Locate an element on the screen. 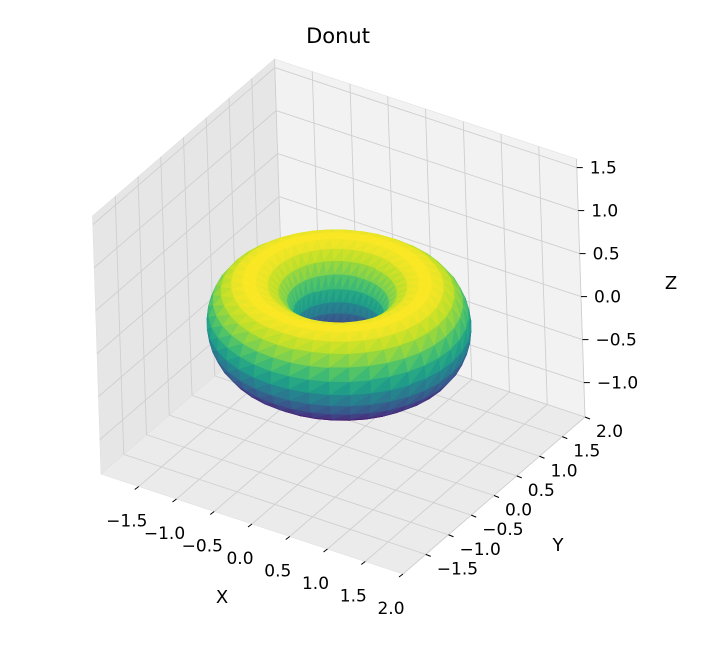  chart-title: Donut is located at coordinates (338, 36).